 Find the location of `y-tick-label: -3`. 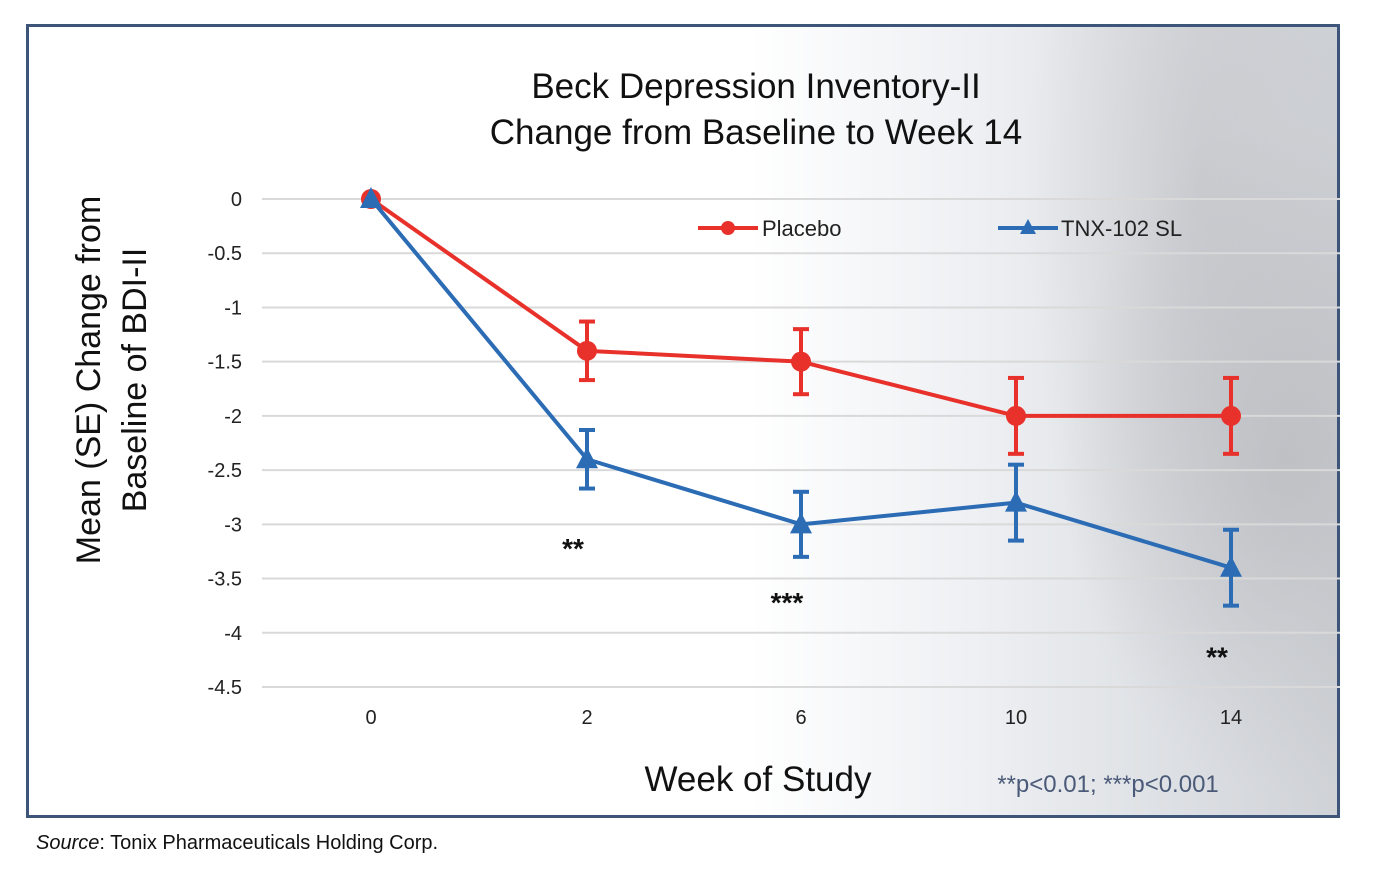

y-tick-label: -3 is located at coordinates (233, 525).